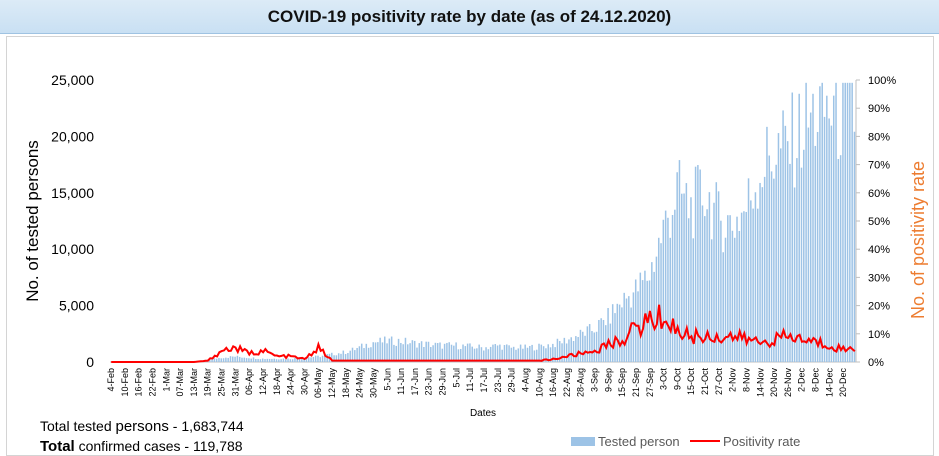 The height and width of the screenshot is (456, 939). Describe the element at coordinates (802, 380) in the screenshot. I see `x-tick-label: 2-Dec` at that location.